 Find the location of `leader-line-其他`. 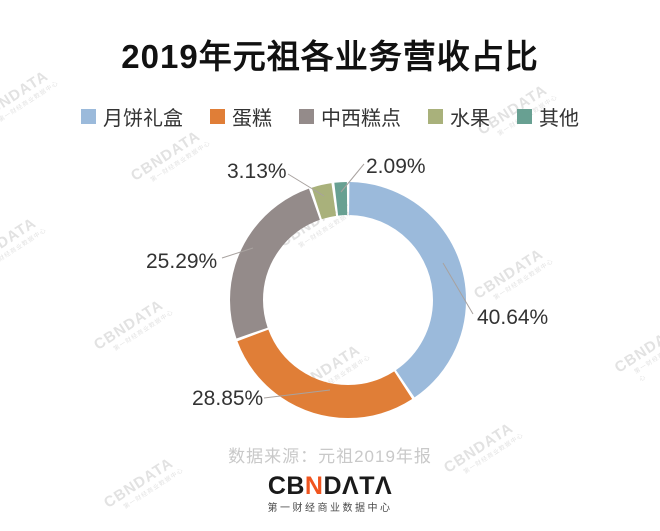

leader-line-其他 is located at coordinates (352, 178).